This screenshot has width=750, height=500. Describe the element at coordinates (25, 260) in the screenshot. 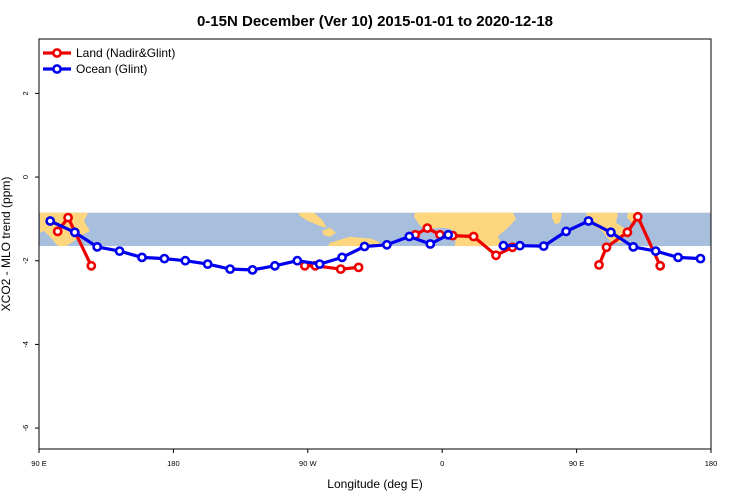

I see `y-tick-label: -2` at that location.